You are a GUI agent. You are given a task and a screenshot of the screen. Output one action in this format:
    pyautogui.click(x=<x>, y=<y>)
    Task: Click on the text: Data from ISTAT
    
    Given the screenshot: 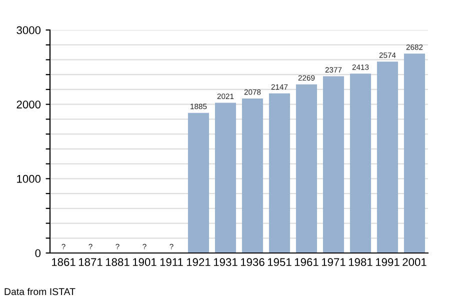 What is the action you would take?
    pyautogui.click(x=40, y=292)
    